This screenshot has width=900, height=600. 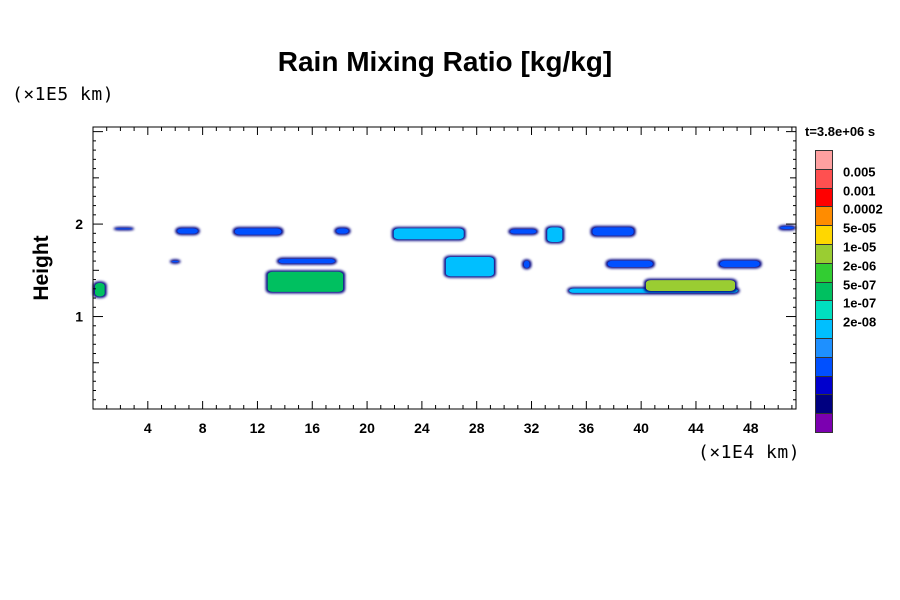 What do you see at coordinates (859, 172) in the screenshot?
I see `colorbar-label: 0.005` at bounding box center [859, 172].